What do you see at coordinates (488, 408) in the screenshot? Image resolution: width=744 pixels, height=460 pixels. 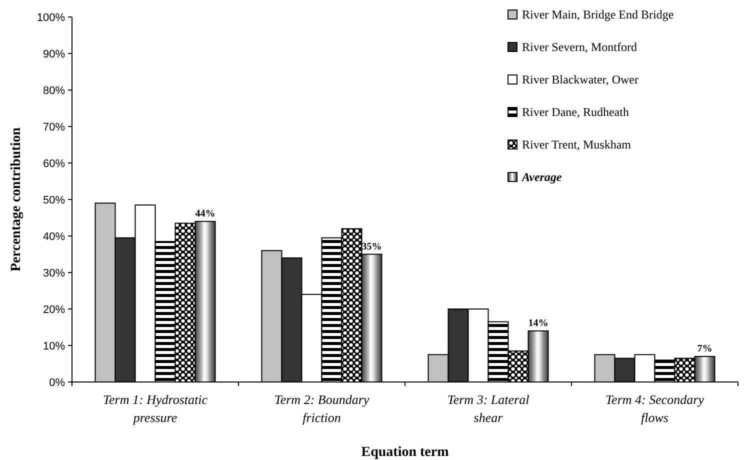 I see `x-tick-label: Term 3: Lateral shear` at bounding box center [488, 408].